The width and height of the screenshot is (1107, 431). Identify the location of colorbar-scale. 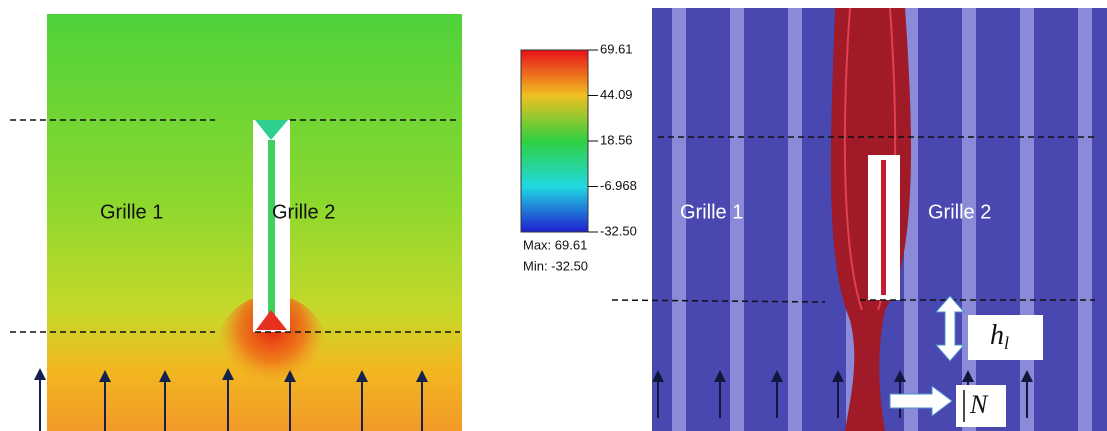
(554, 141).